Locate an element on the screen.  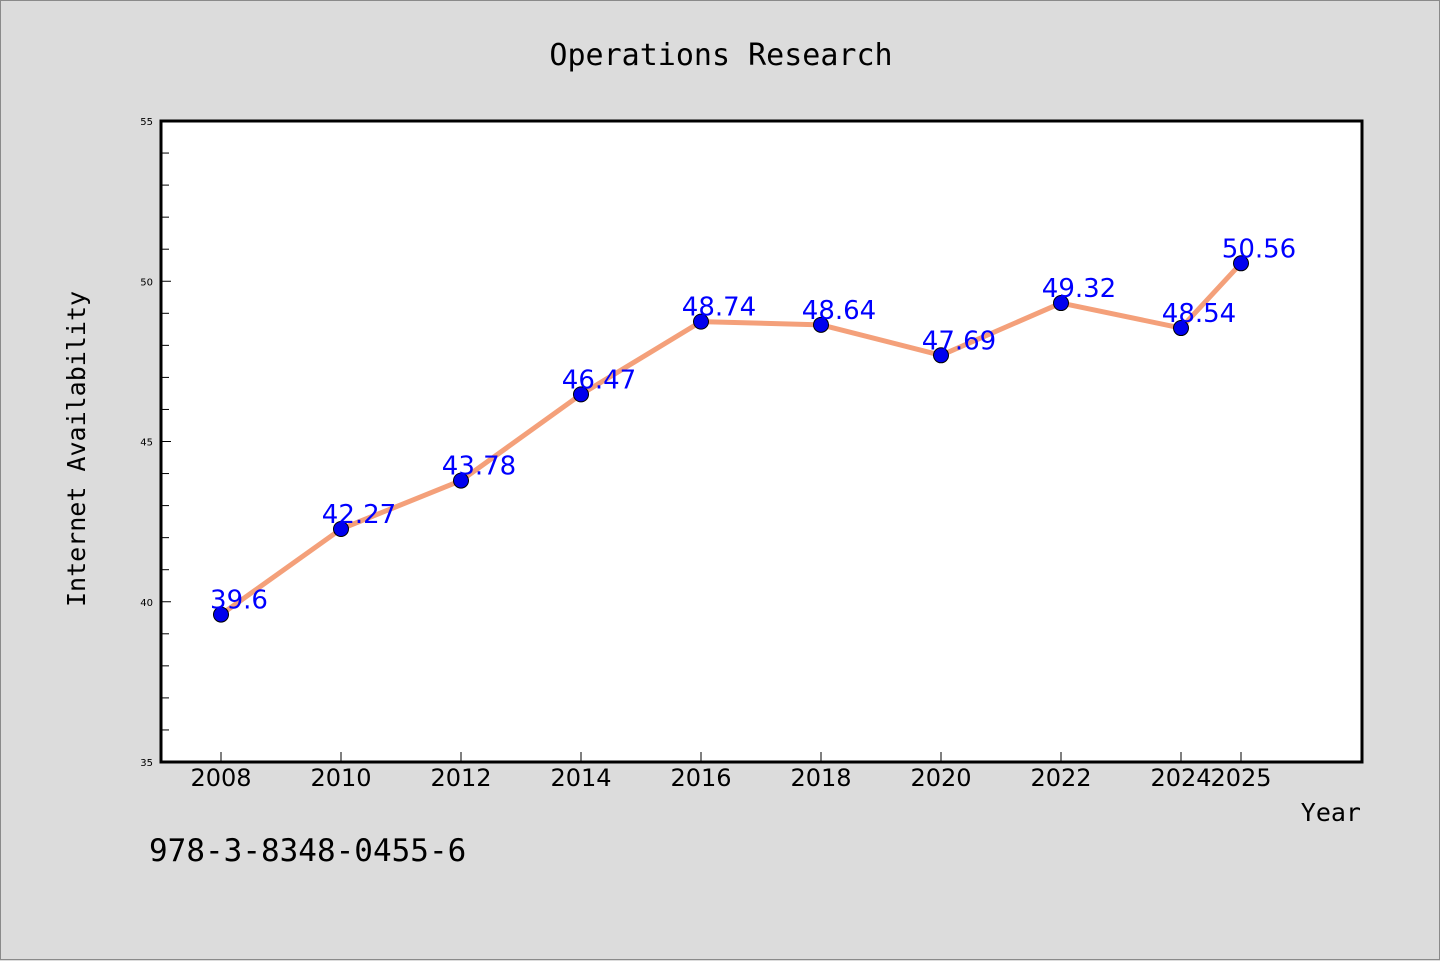
chart-title: Operations Research is located at coordinates (720, 55).